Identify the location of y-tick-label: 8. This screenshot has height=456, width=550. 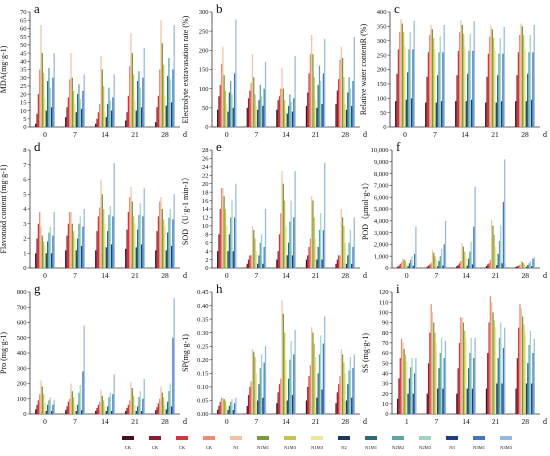
(206, 234).